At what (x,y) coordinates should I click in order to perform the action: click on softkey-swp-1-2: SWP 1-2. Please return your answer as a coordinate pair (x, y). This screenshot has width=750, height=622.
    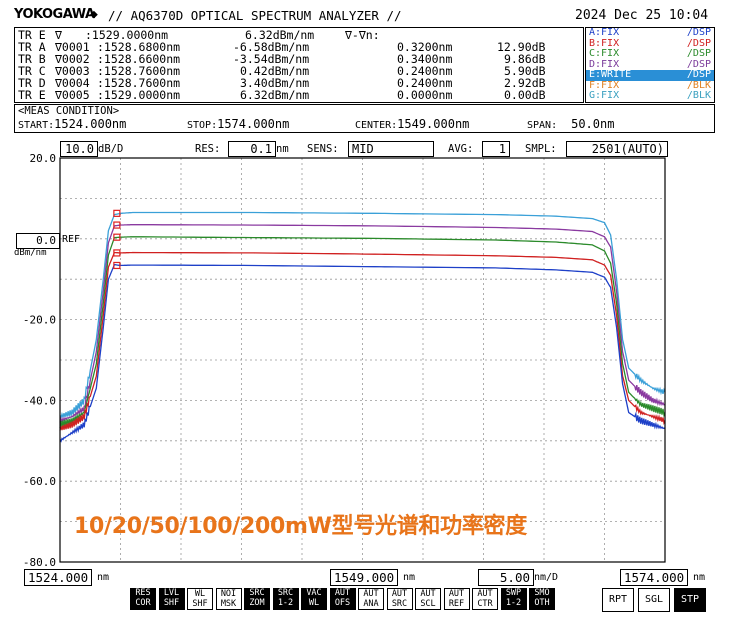
    Looking at the image, I should click on (513, 599).